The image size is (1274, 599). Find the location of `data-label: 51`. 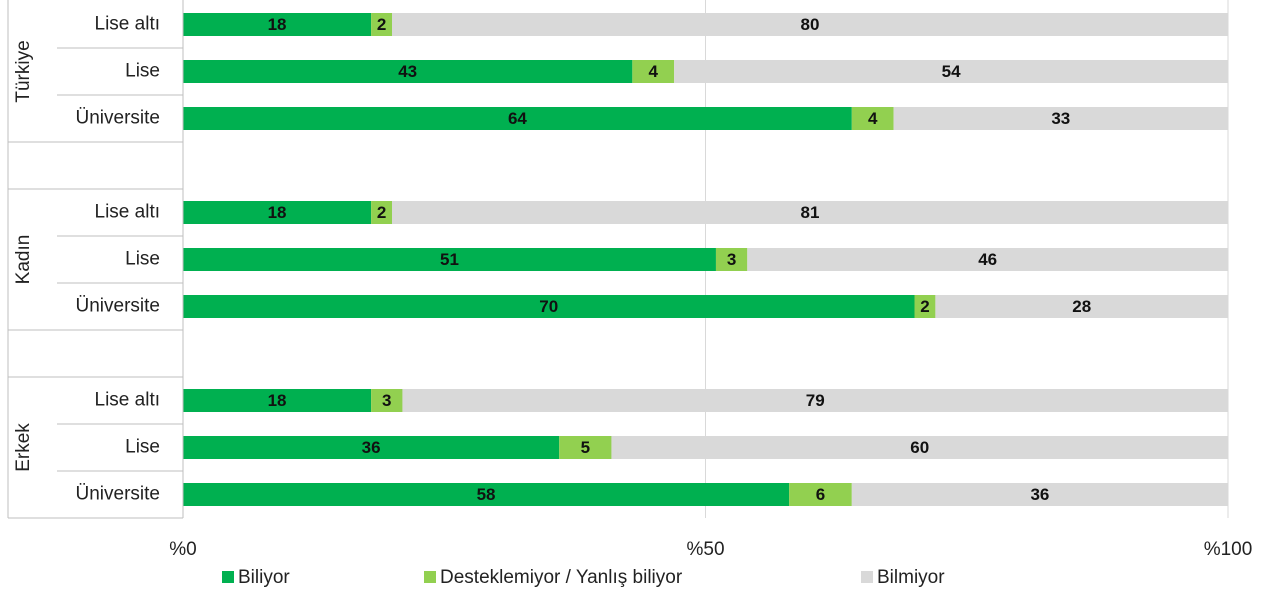

data-label: 51 is located at coordinates (449, 259).